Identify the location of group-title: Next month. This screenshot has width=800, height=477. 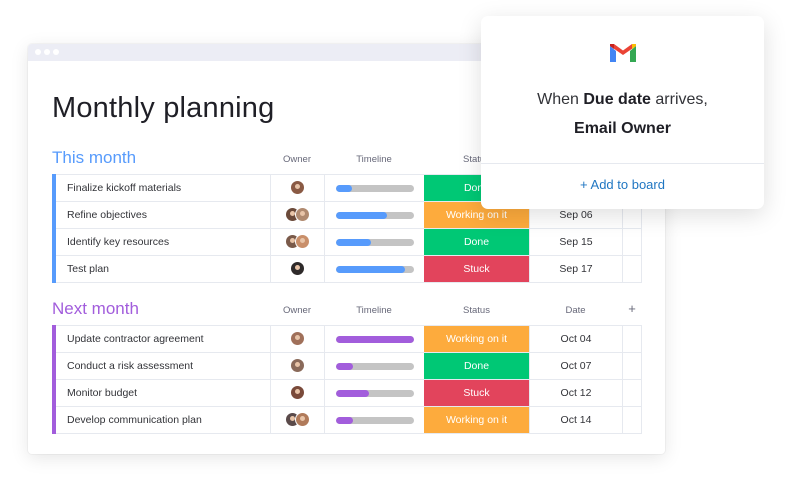
(95, 308).